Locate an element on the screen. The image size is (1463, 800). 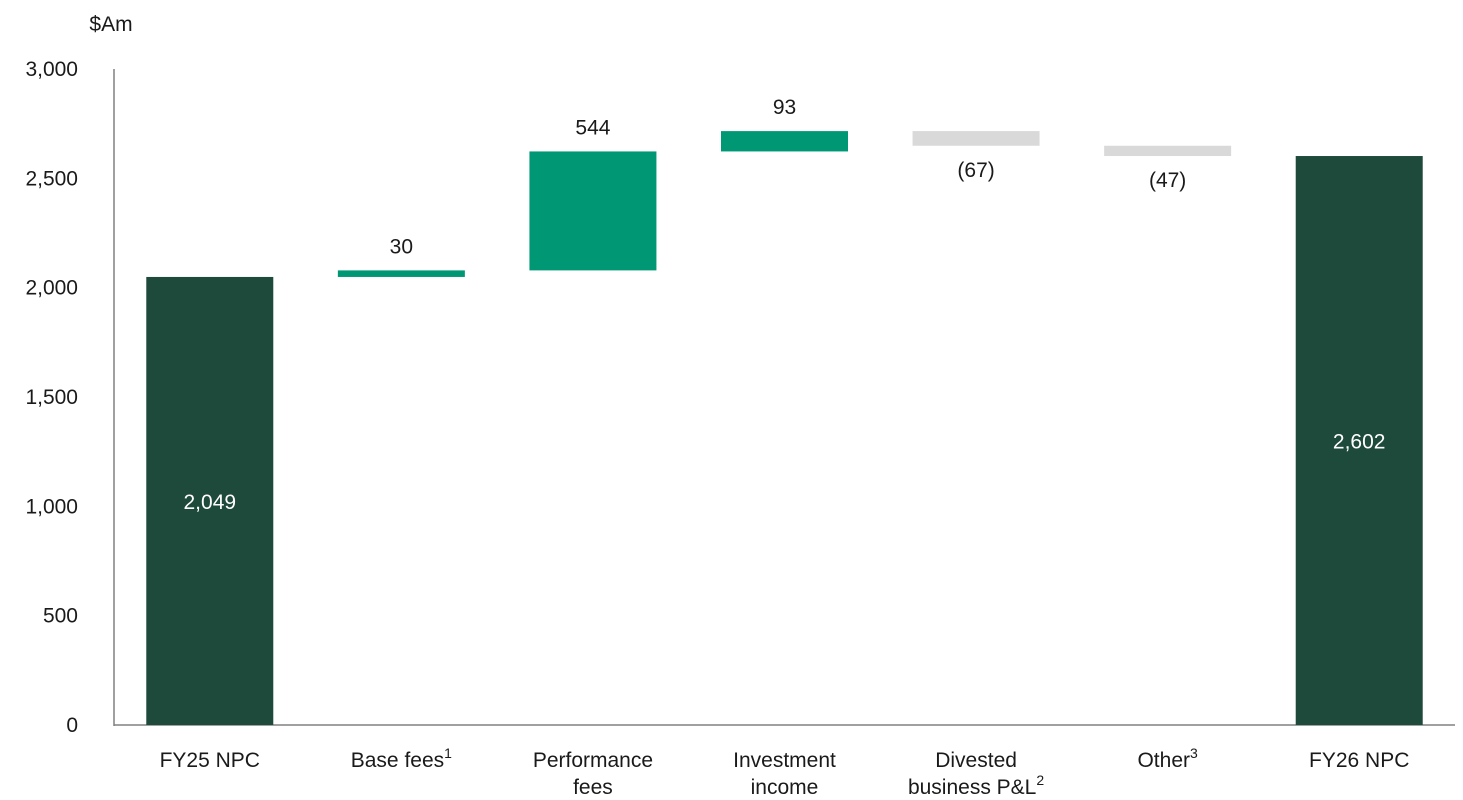
y-tick-label: 3,000 is located at coordinates (51, 69).